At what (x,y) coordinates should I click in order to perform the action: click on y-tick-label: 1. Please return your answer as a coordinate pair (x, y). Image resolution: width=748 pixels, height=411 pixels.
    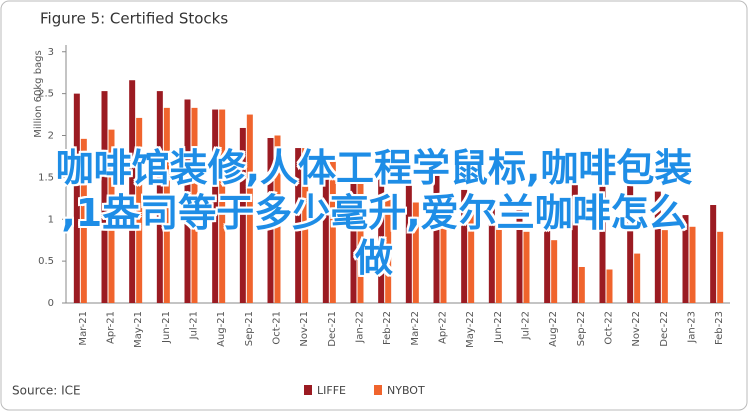
    Looking at the image, I should click on (51, 219).